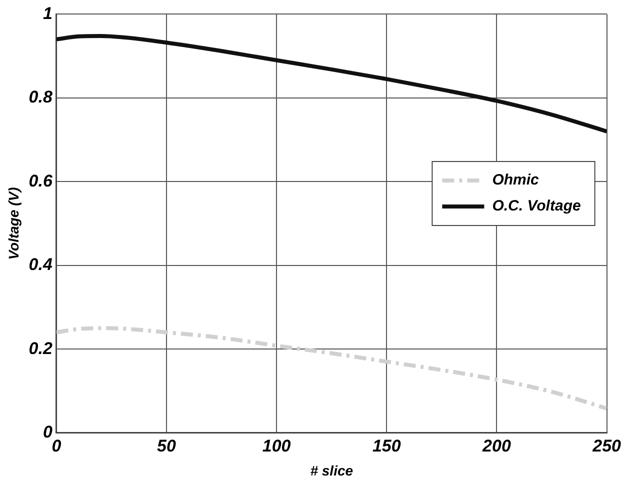 This screenshot has height=484, width=625. I want to click on y-tick-label: 0, so click(47, 432).